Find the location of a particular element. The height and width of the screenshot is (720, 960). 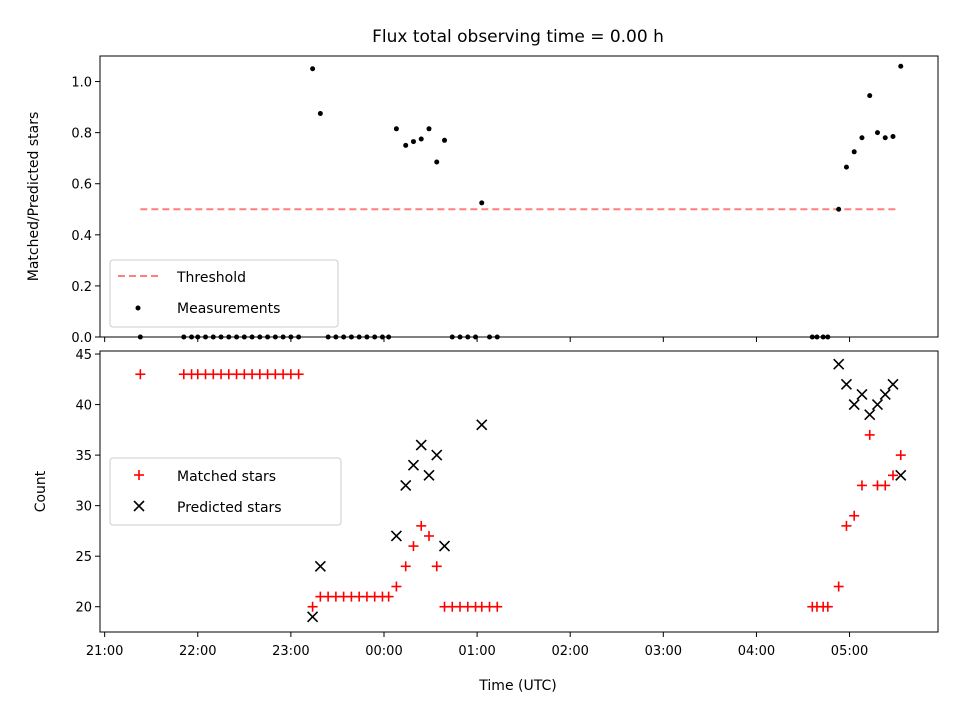

y-tick-label: 1.0 is located at coordinates (81, 83).